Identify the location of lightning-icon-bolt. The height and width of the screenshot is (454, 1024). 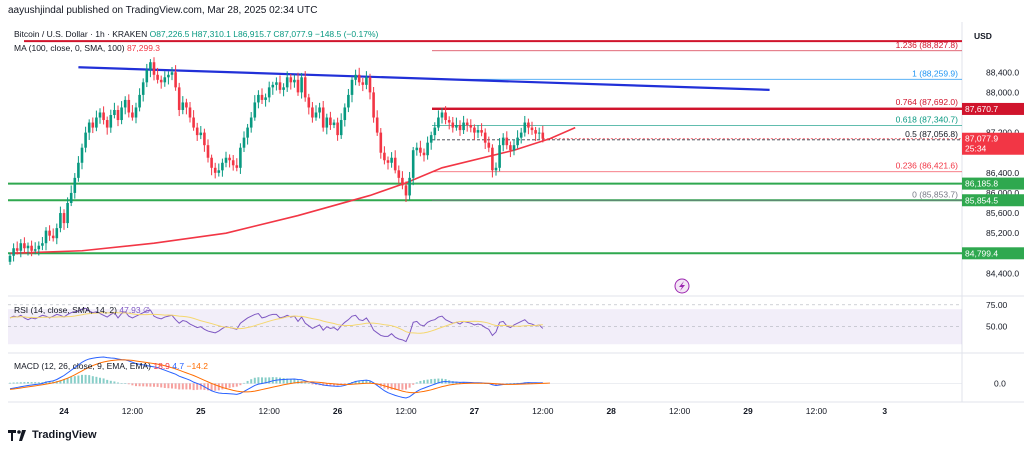
(682, 286).